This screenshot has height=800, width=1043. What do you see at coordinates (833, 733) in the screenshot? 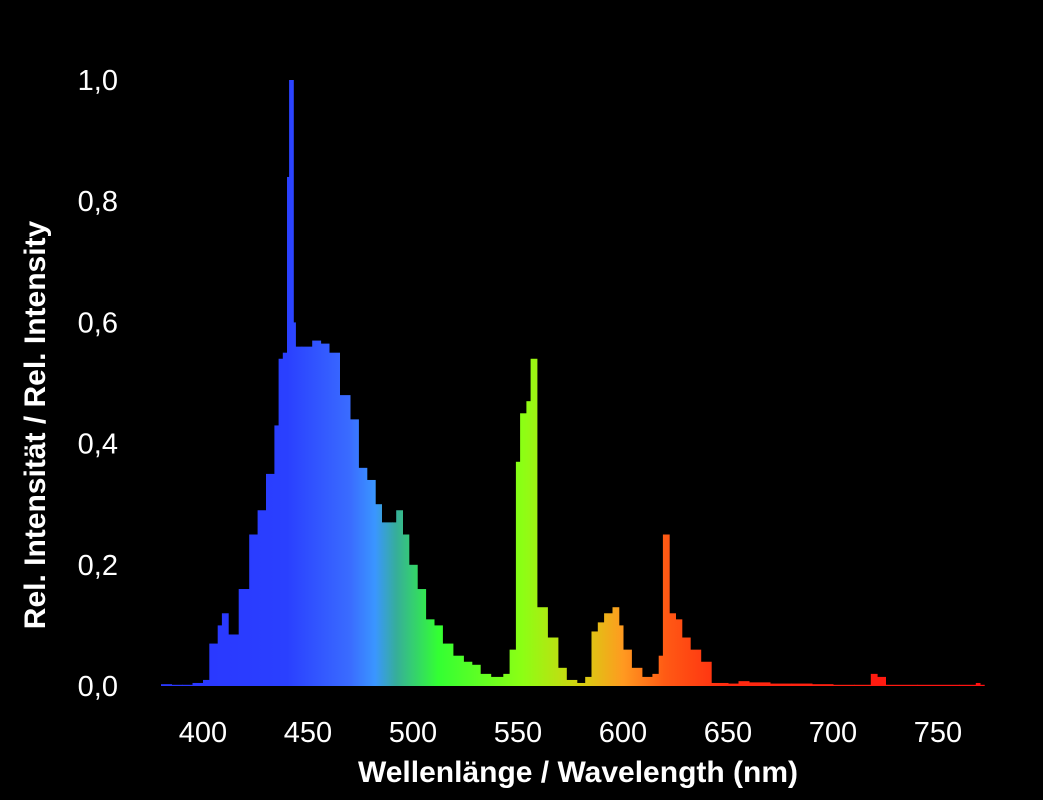
I see `x-tick-label: 700` at bounding box center [833, 733].